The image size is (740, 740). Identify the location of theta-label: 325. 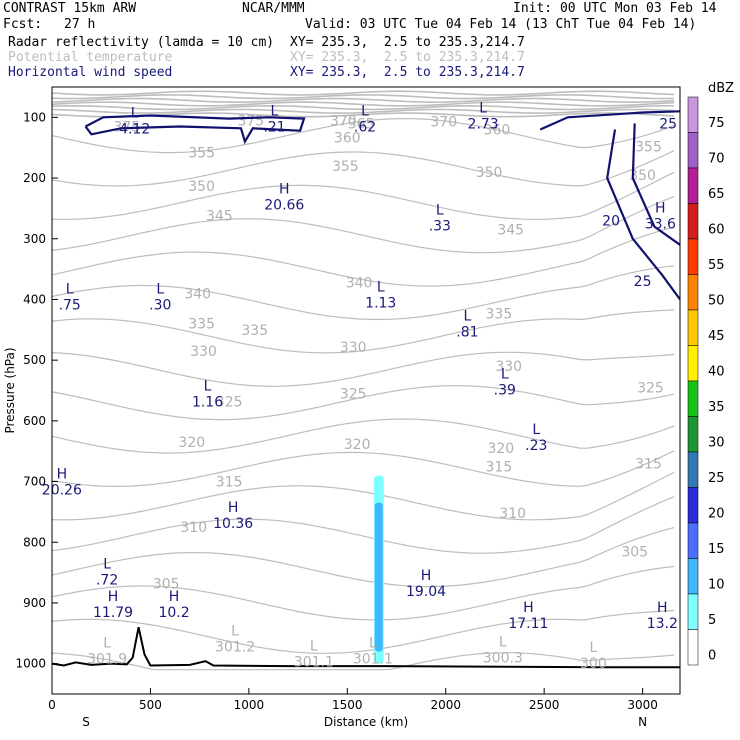
(353, 395).